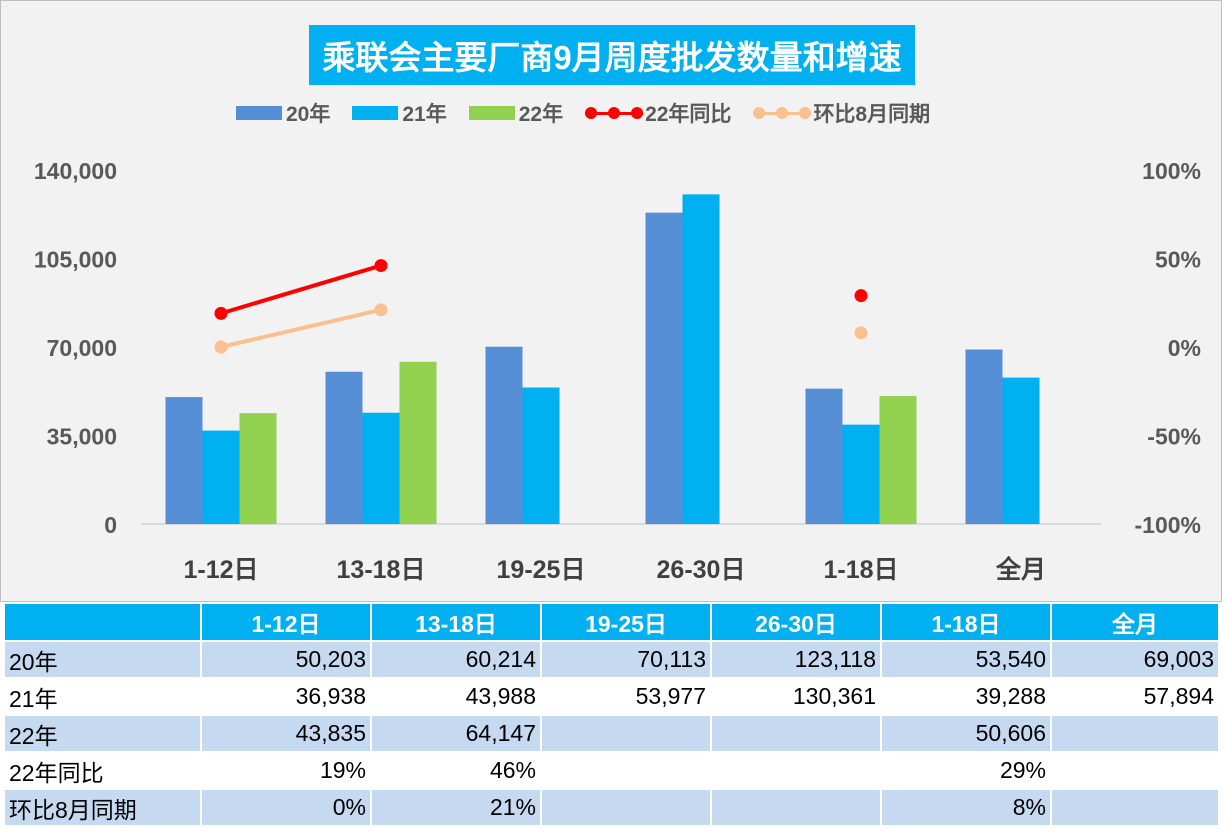 This screenshot has height=835, width=1224. What do you see at coordinates (541, 570) in the screenshot?
I see `x-tick-label: 19-25日` at bounding box center [541, 570].